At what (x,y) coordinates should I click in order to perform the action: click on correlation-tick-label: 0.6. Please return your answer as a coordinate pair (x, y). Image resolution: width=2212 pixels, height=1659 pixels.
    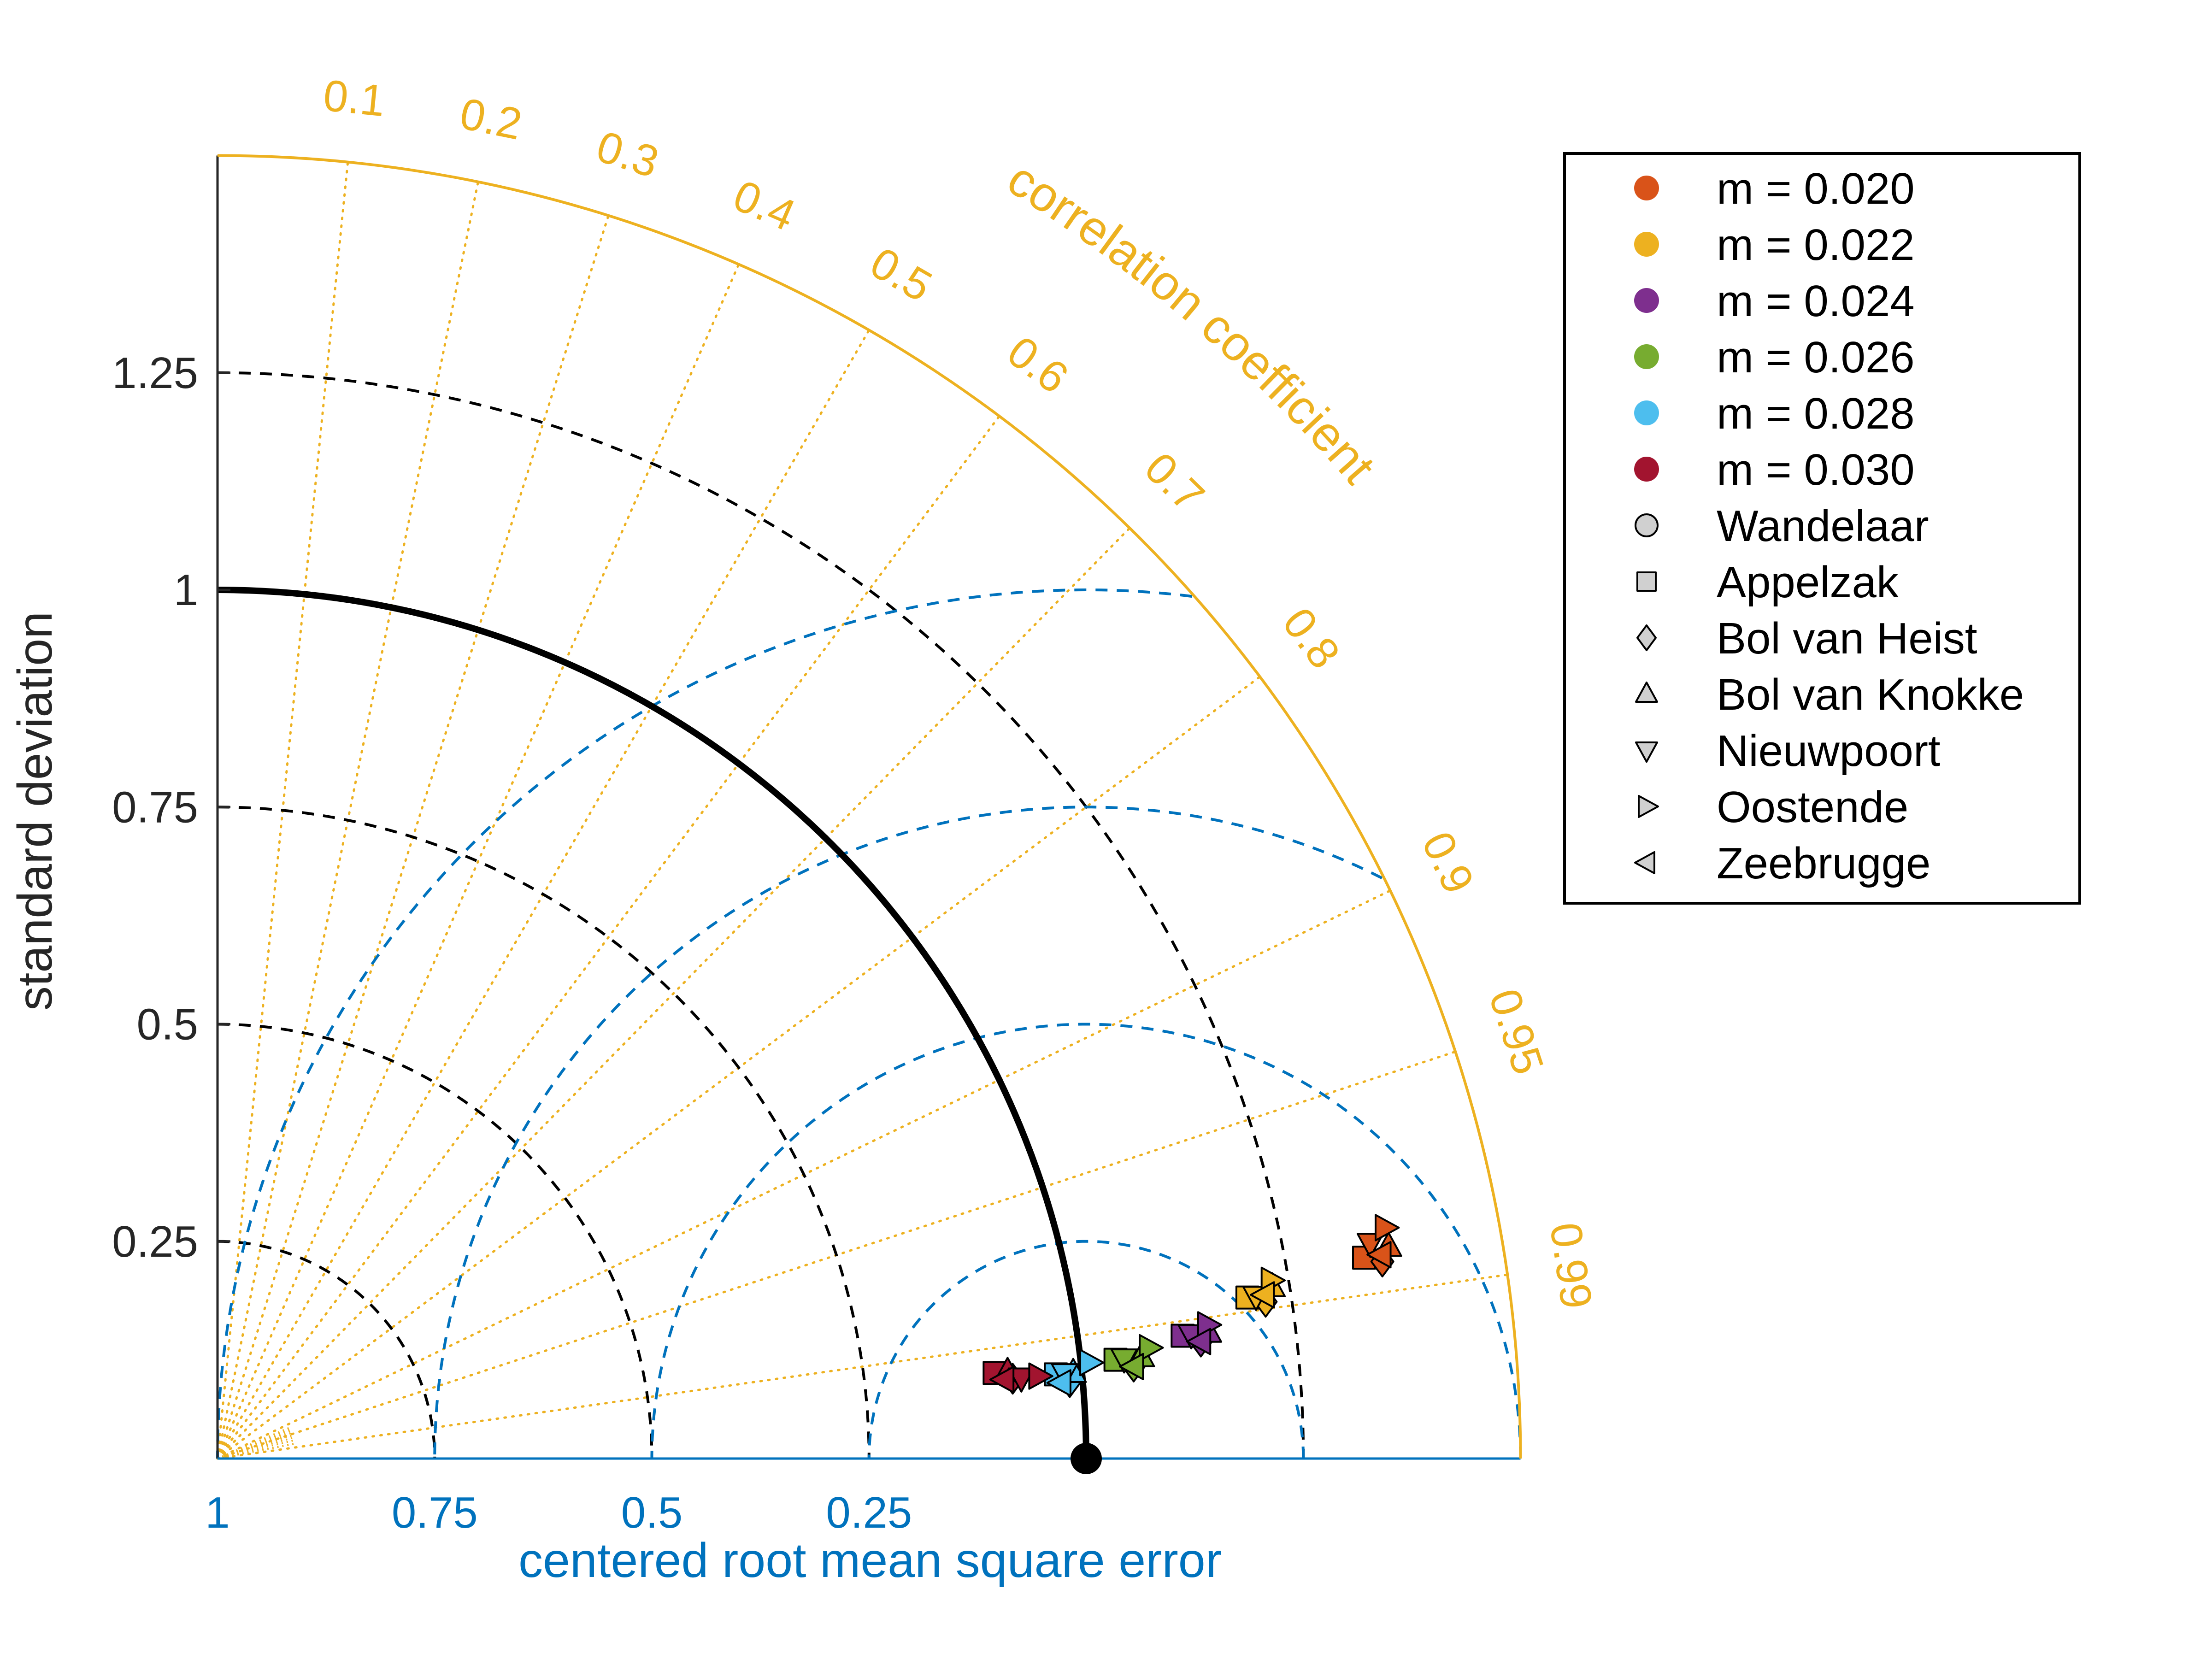
    Looking at the image, I should click on (1038, 365).